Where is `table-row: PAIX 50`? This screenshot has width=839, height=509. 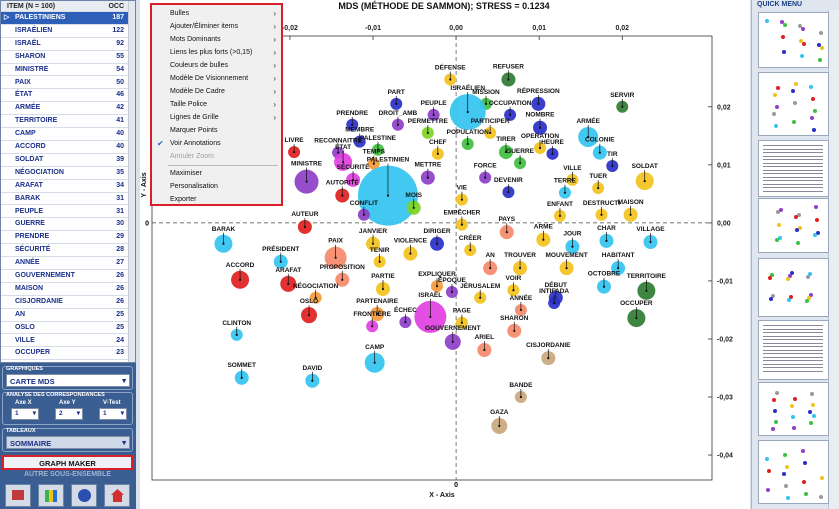 table-row: PAIX 50 is located at coordinates (64, 83).